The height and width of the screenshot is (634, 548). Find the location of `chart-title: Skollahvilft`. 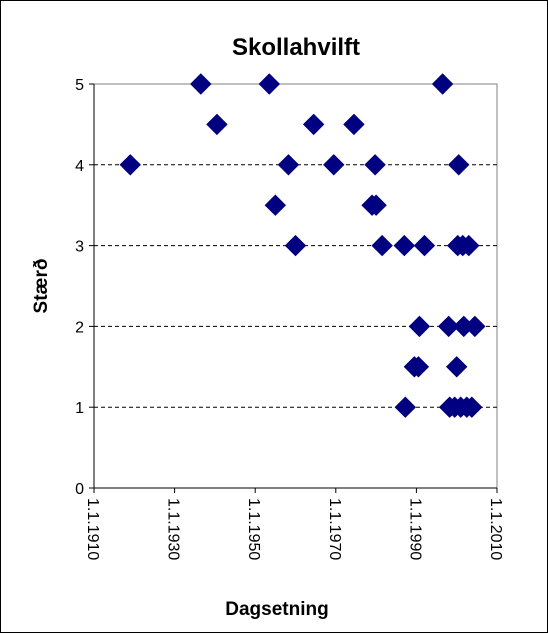

chart-title: Skollahvilft is located at coordinates (296, 47).